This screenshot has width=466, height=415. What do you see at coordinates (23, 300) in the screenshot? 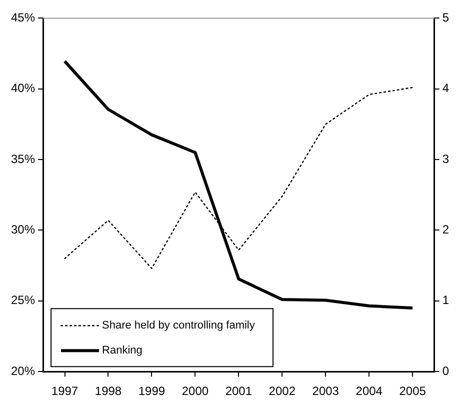
I see `y-tick-label: 25%` at bounding box center [23, 300].